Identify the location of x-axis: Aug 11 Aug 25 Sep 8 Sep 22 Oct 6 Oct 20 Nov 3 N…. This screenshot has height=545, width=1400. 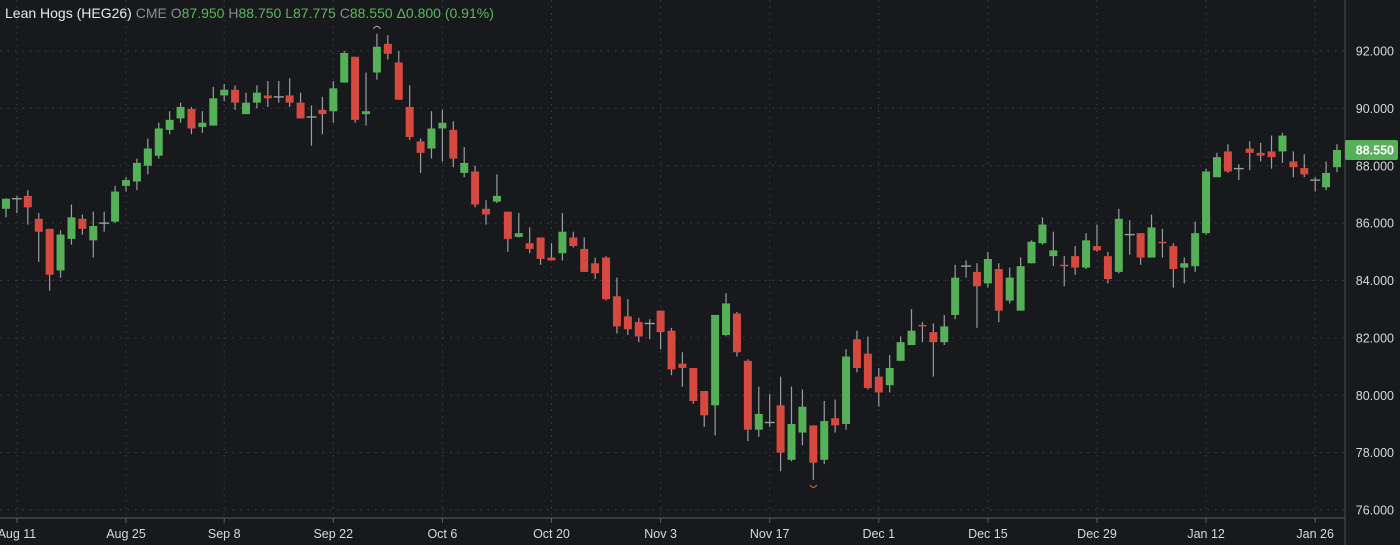
(667, 529).